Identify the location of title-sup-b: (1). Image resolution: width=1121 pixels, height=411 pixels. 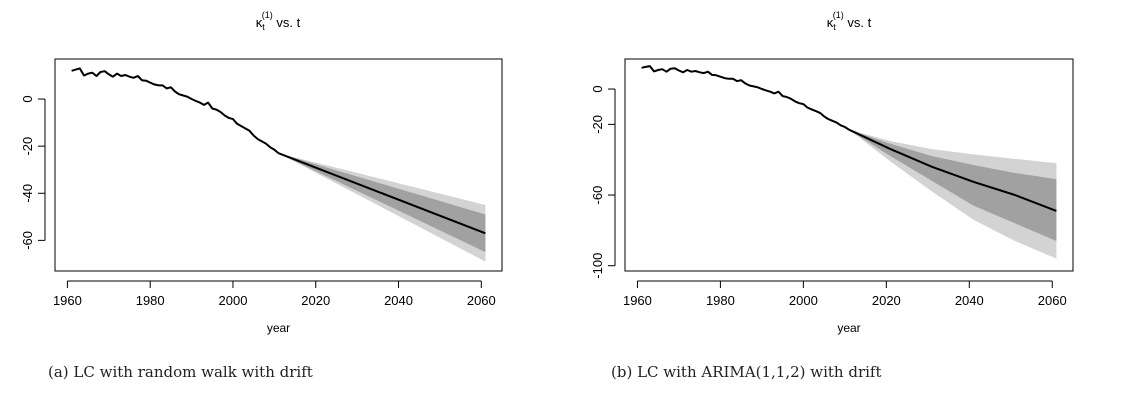
(838, 15).